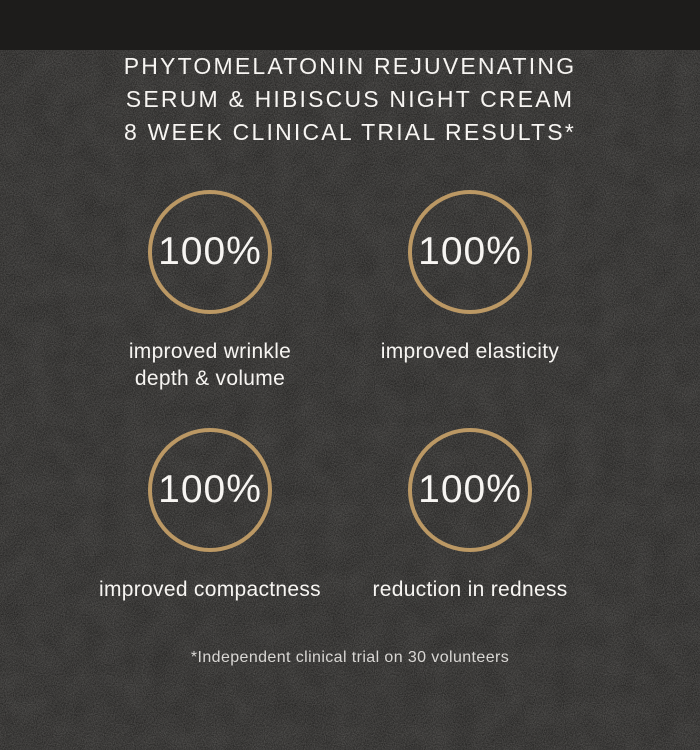  What do you see at coordinates (210, 365) in the screenshot?
I see `stat-label: improved wrinkle depth & volume` at bounding box center [210, 365].